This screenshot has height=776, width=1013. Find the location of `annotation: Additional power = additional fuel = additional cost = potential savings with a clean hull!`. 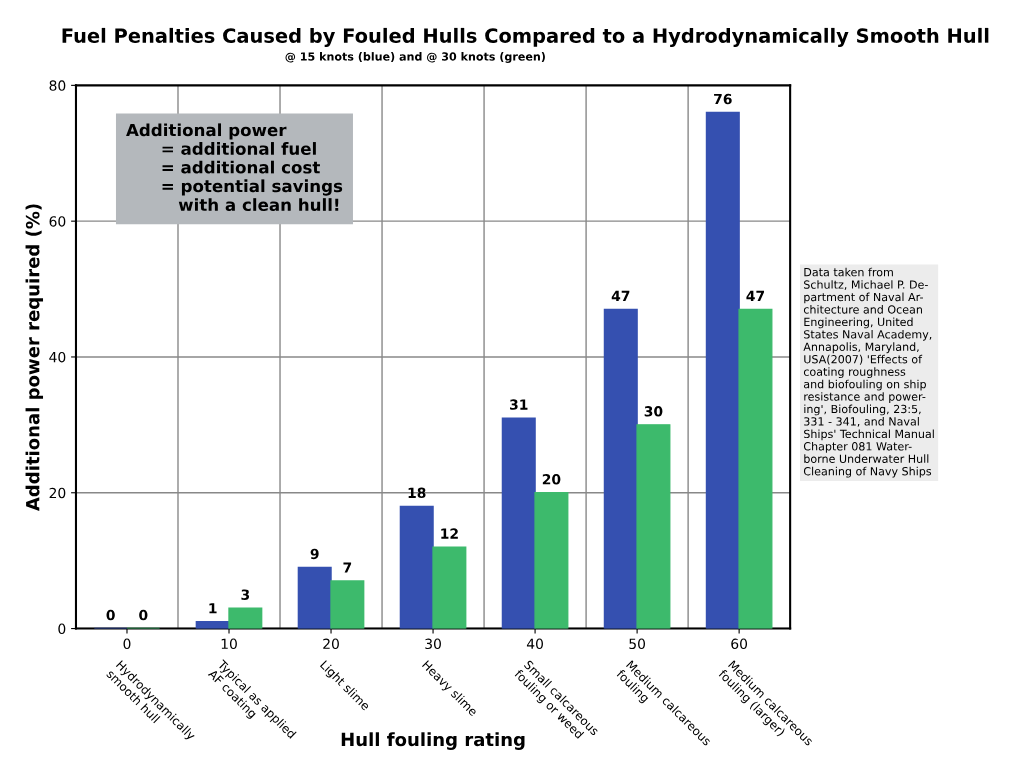

annotation: Additional power = additional fuel = additional cost = potential savings with a clean hull! is located at coordinates (234, 167).